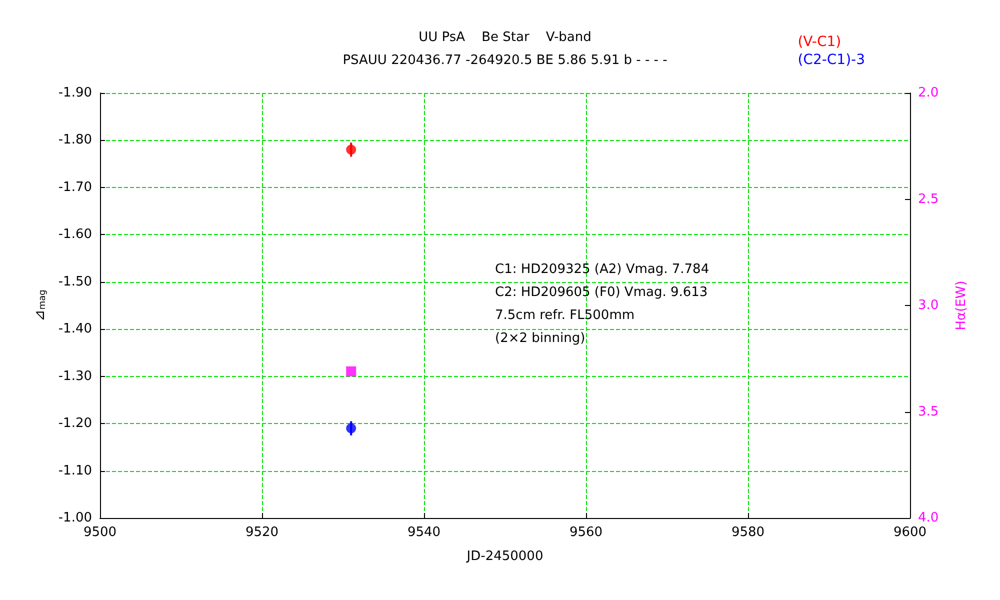 This screenshot has height=600, width=1000. Describe the element at coordinates (424, 532) in the screenshot. I see `x-tick-label: 9540` at that location.